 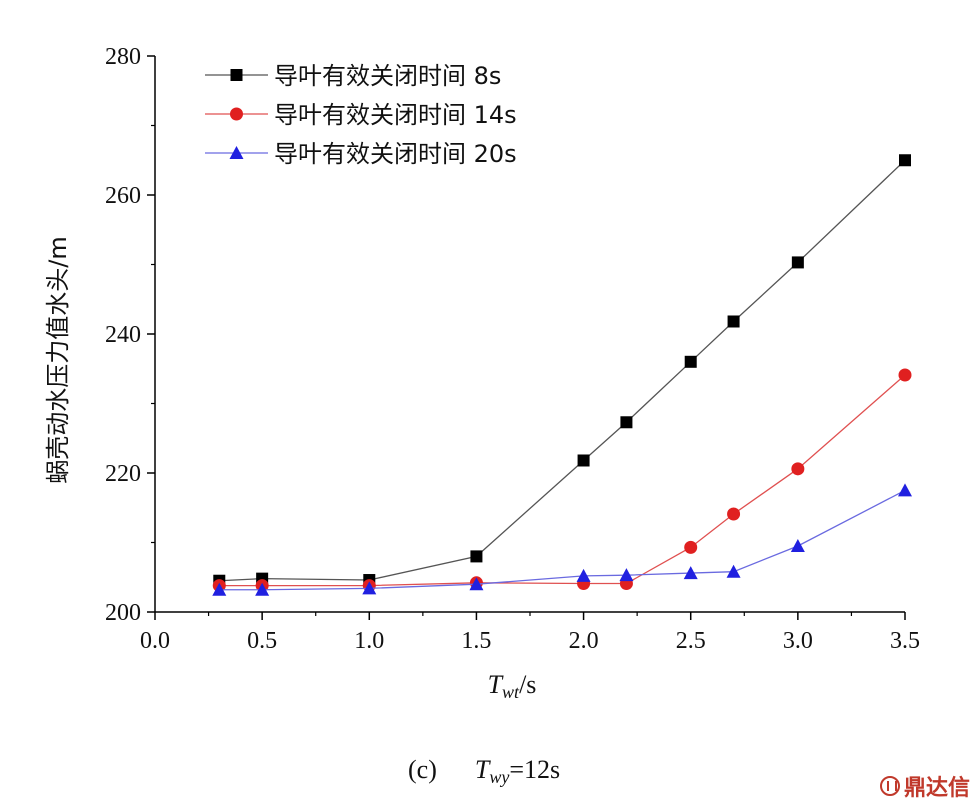 What do you see at coordinates (936, 788) in the screenshot?
I see `watermark-text: 鼎达信` at bounding box center [936, 788].